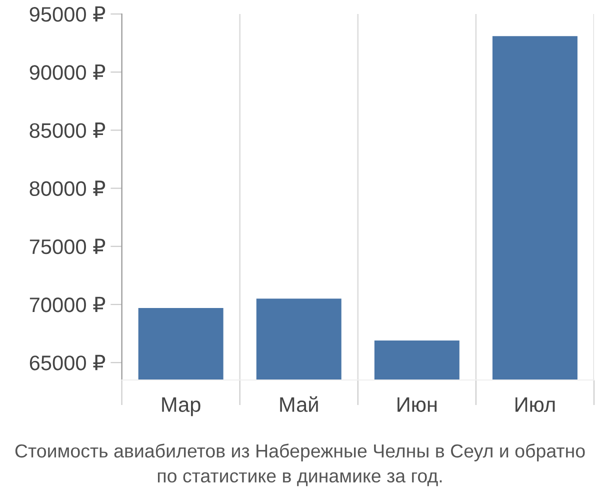  Describe the element at coordinates (68, 72) in the screenshot. I see `y-tick-label: 90000 ₽` at that location.